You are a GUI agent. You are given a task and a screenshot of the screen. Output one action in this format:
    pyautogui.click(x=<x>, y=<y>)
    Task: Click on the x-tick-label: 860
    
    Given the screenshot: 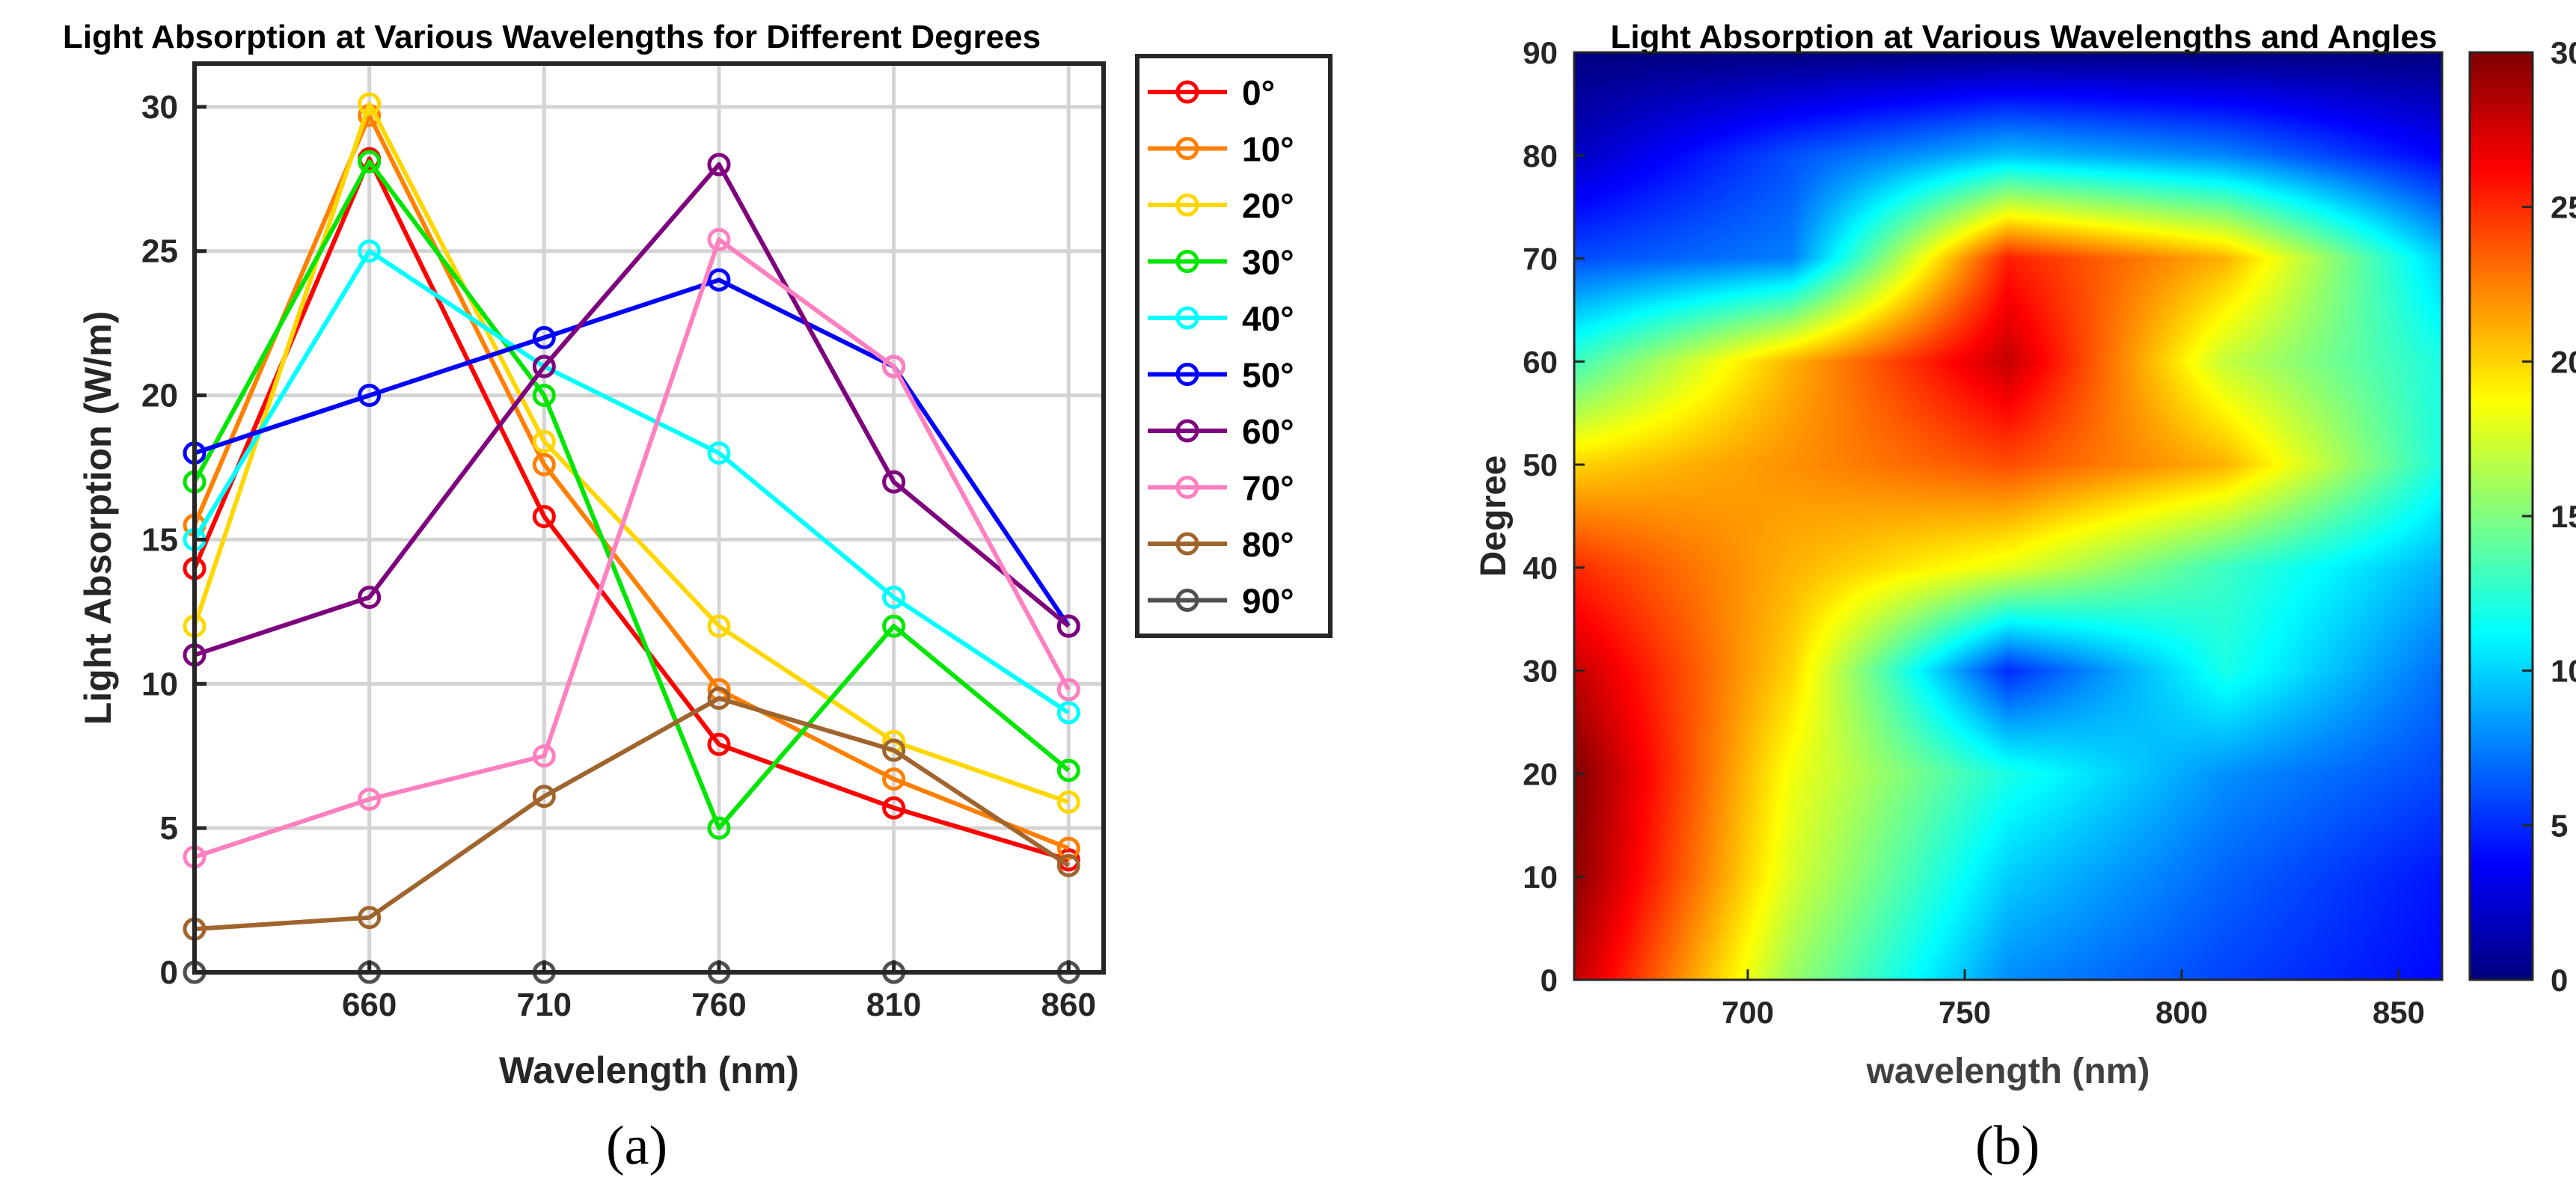 What is the action you would take?
    pyautogui.click(x=1068, y=1005)
    